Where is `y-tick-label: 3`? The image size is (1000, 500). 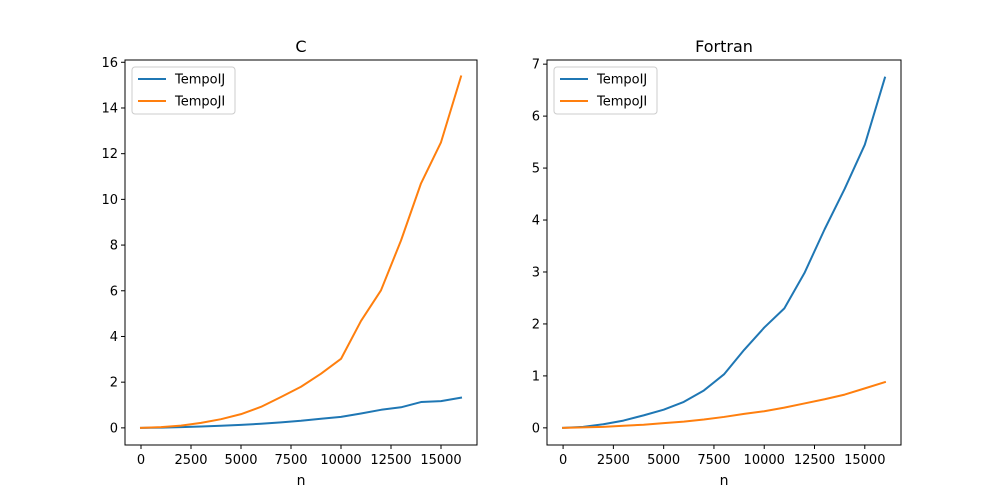
y-tick-label: 3 is located at coordinates (536, 272).